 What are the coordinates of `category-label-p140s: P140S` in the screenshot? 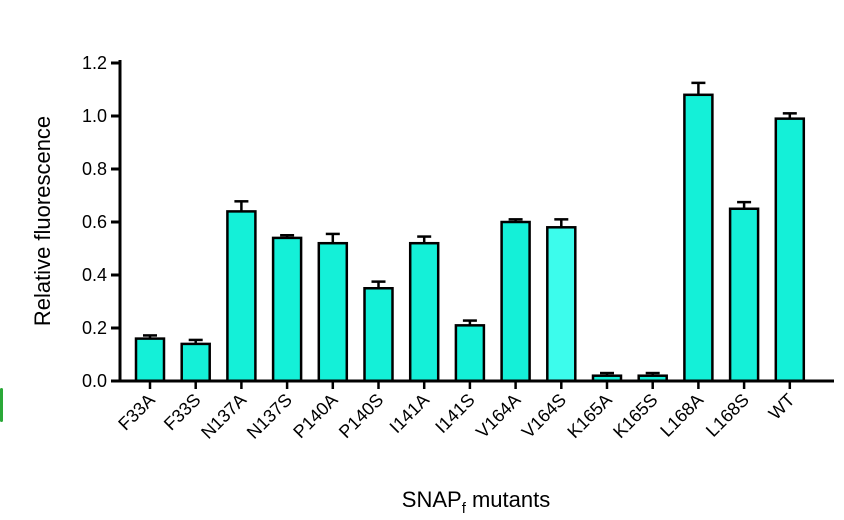 It's located at (361, 416).